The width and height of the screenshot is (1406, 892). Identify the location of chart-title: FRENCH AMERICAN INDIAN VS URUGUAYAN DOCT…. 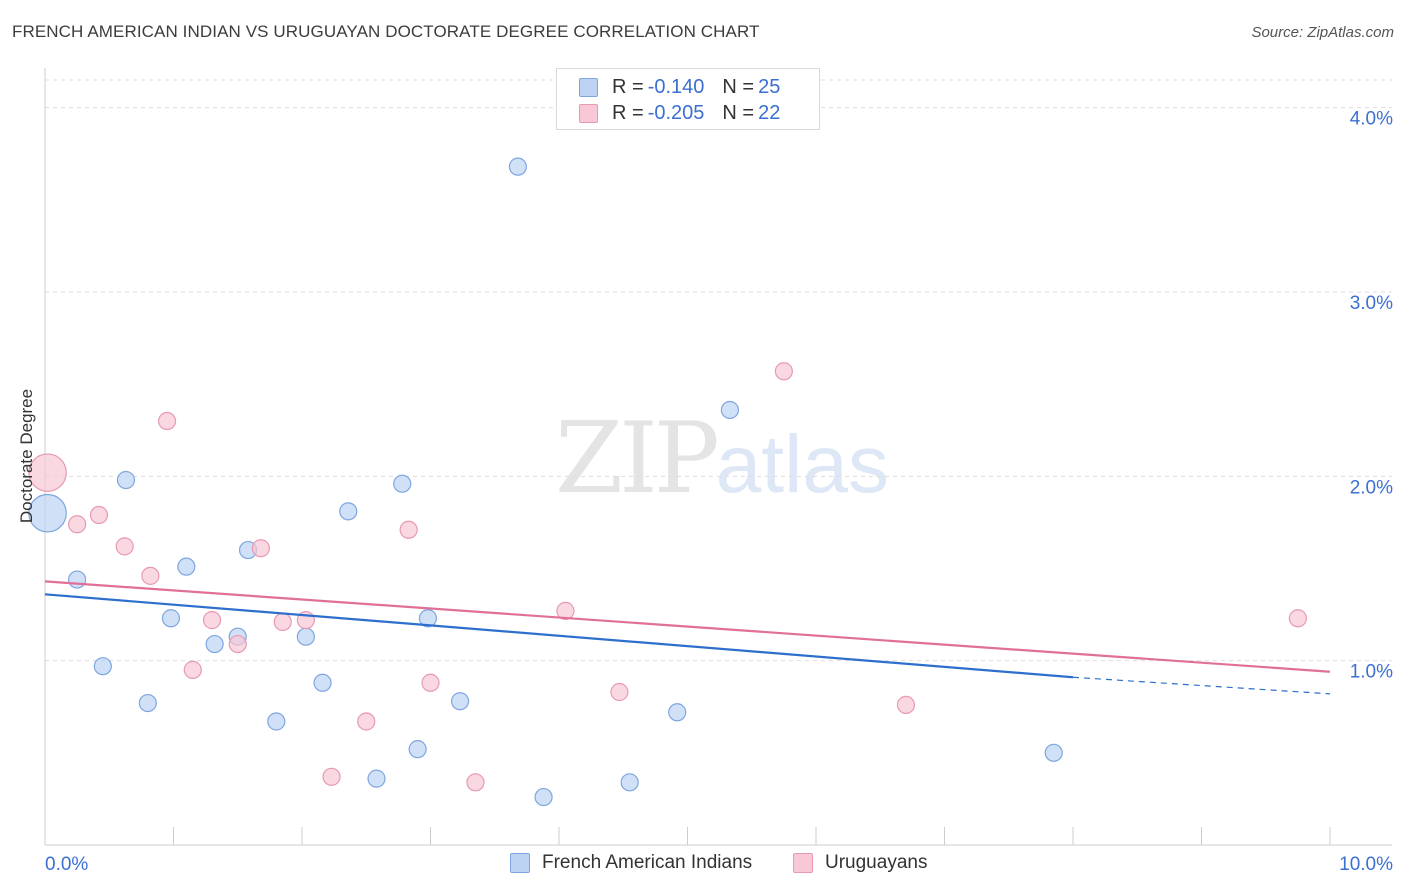
(386, 31).